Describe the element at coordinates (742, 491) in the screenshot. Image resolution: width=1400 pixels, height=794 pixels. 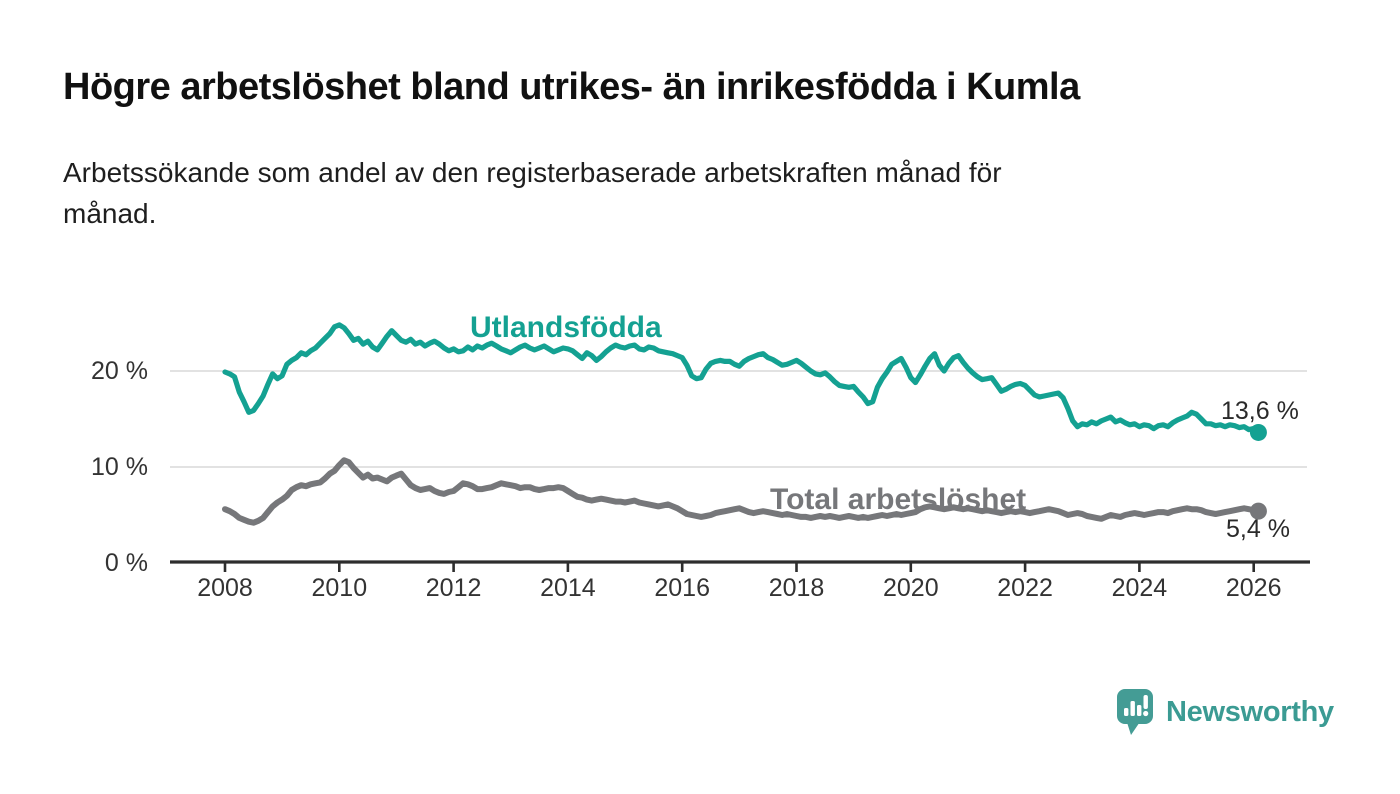
I see `series-line-total-arbetsloshet` at that location.